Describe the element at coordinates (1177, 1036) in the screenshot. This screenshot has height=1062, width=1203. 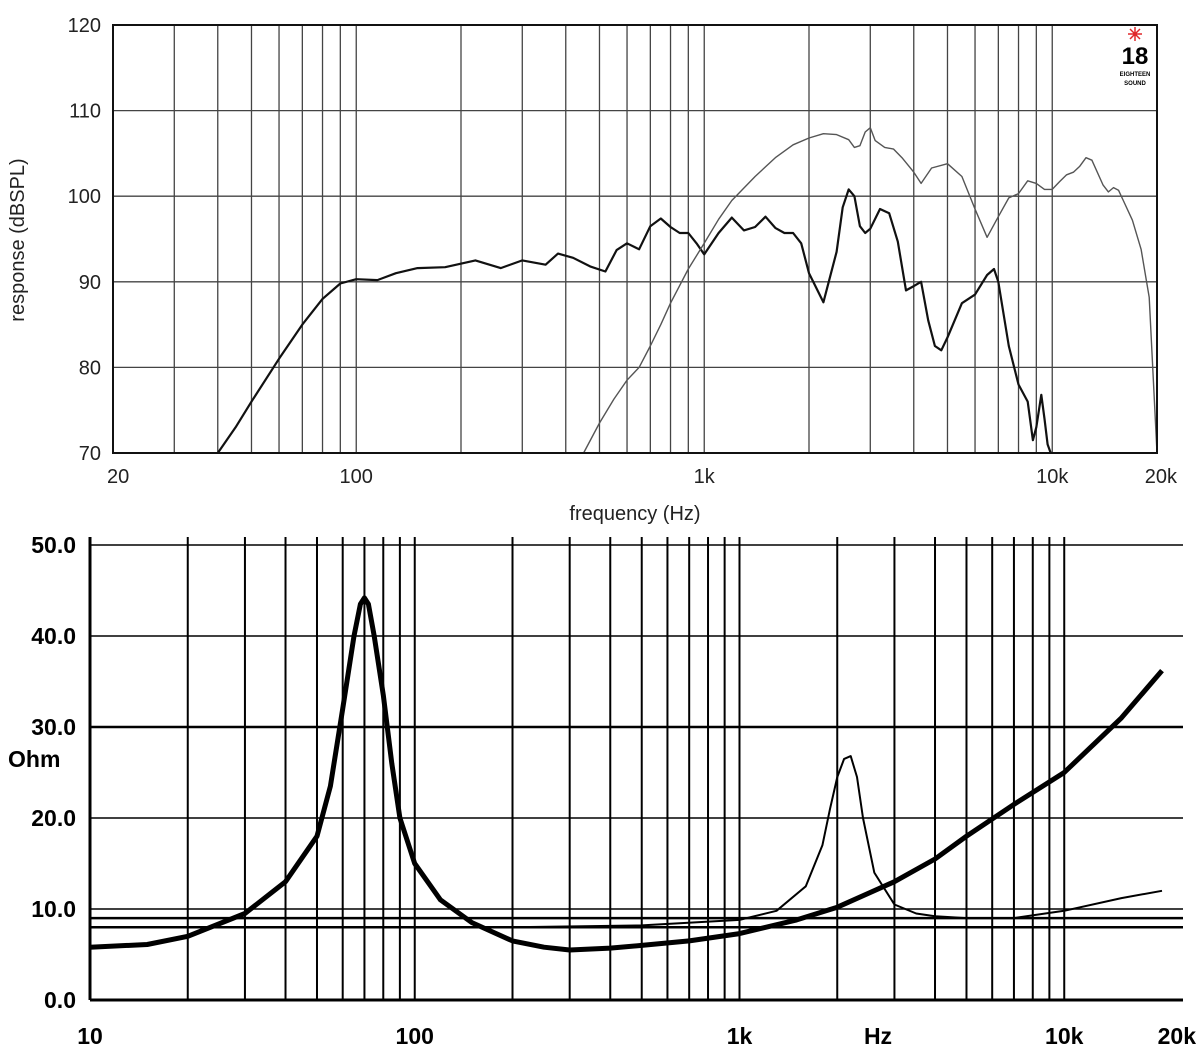
I see `impedance-x-tick-label: 20k` at that location.